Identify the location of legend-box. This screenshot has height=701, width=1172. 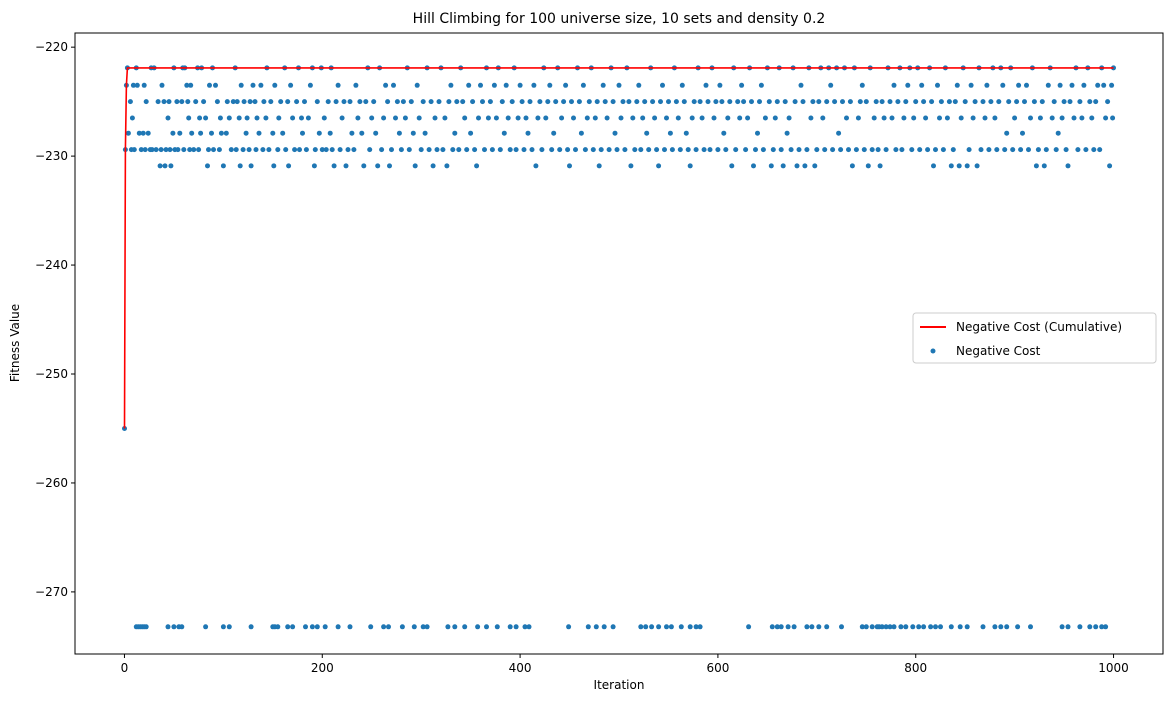
(1034, 338).